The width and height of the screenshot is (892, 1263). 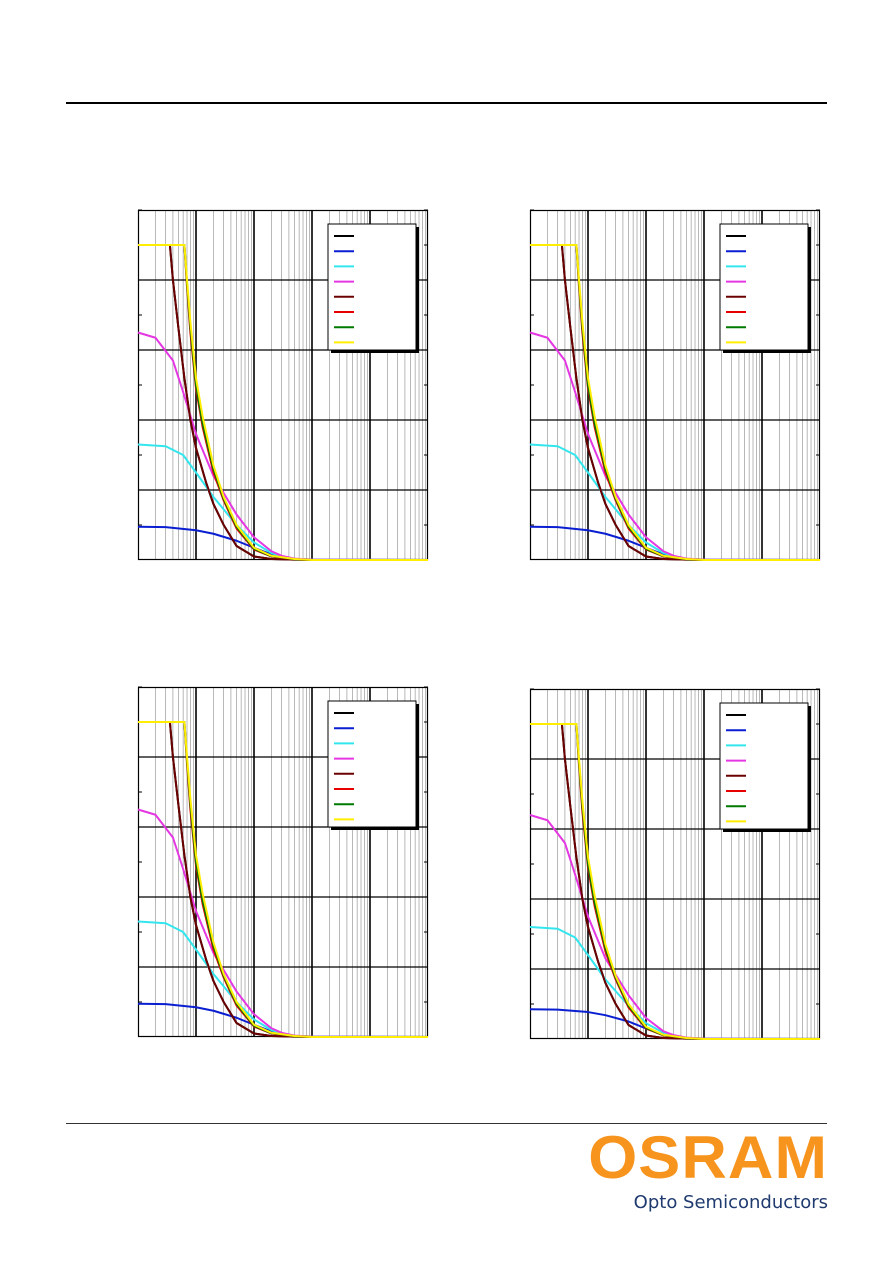 I want to click on chart-top-right, so click(x=675, y=385).